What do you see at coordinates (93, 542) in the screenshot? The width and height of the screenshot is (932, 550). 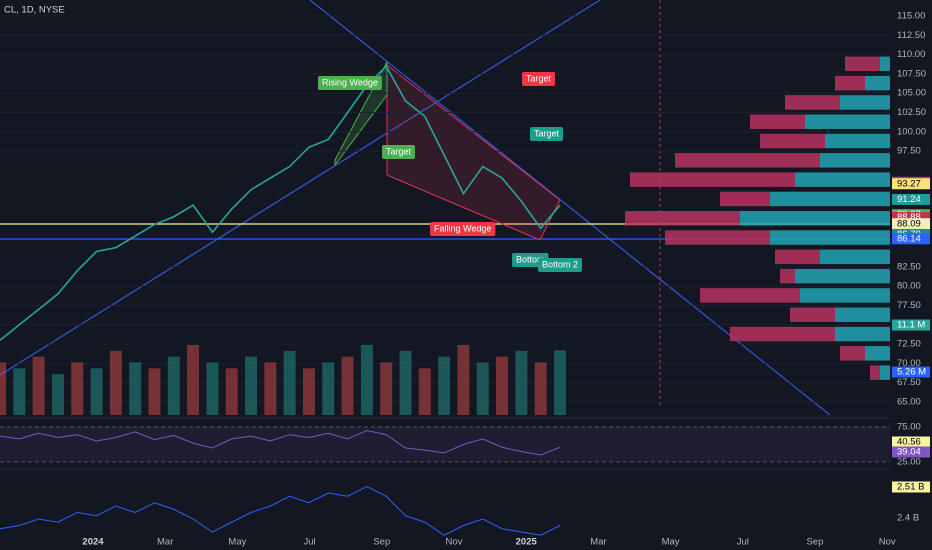 I see `x-tick-label: 2024` at bounding box center [93, 542].